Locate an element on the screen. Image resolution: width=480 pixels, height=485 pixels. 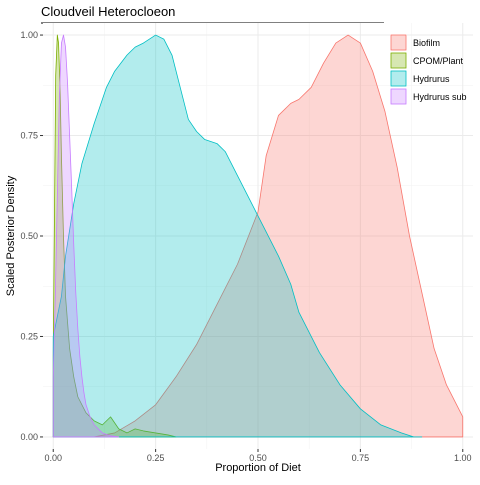
legend-label-biofilm: Biofilm is located at coordinates (426, 43).